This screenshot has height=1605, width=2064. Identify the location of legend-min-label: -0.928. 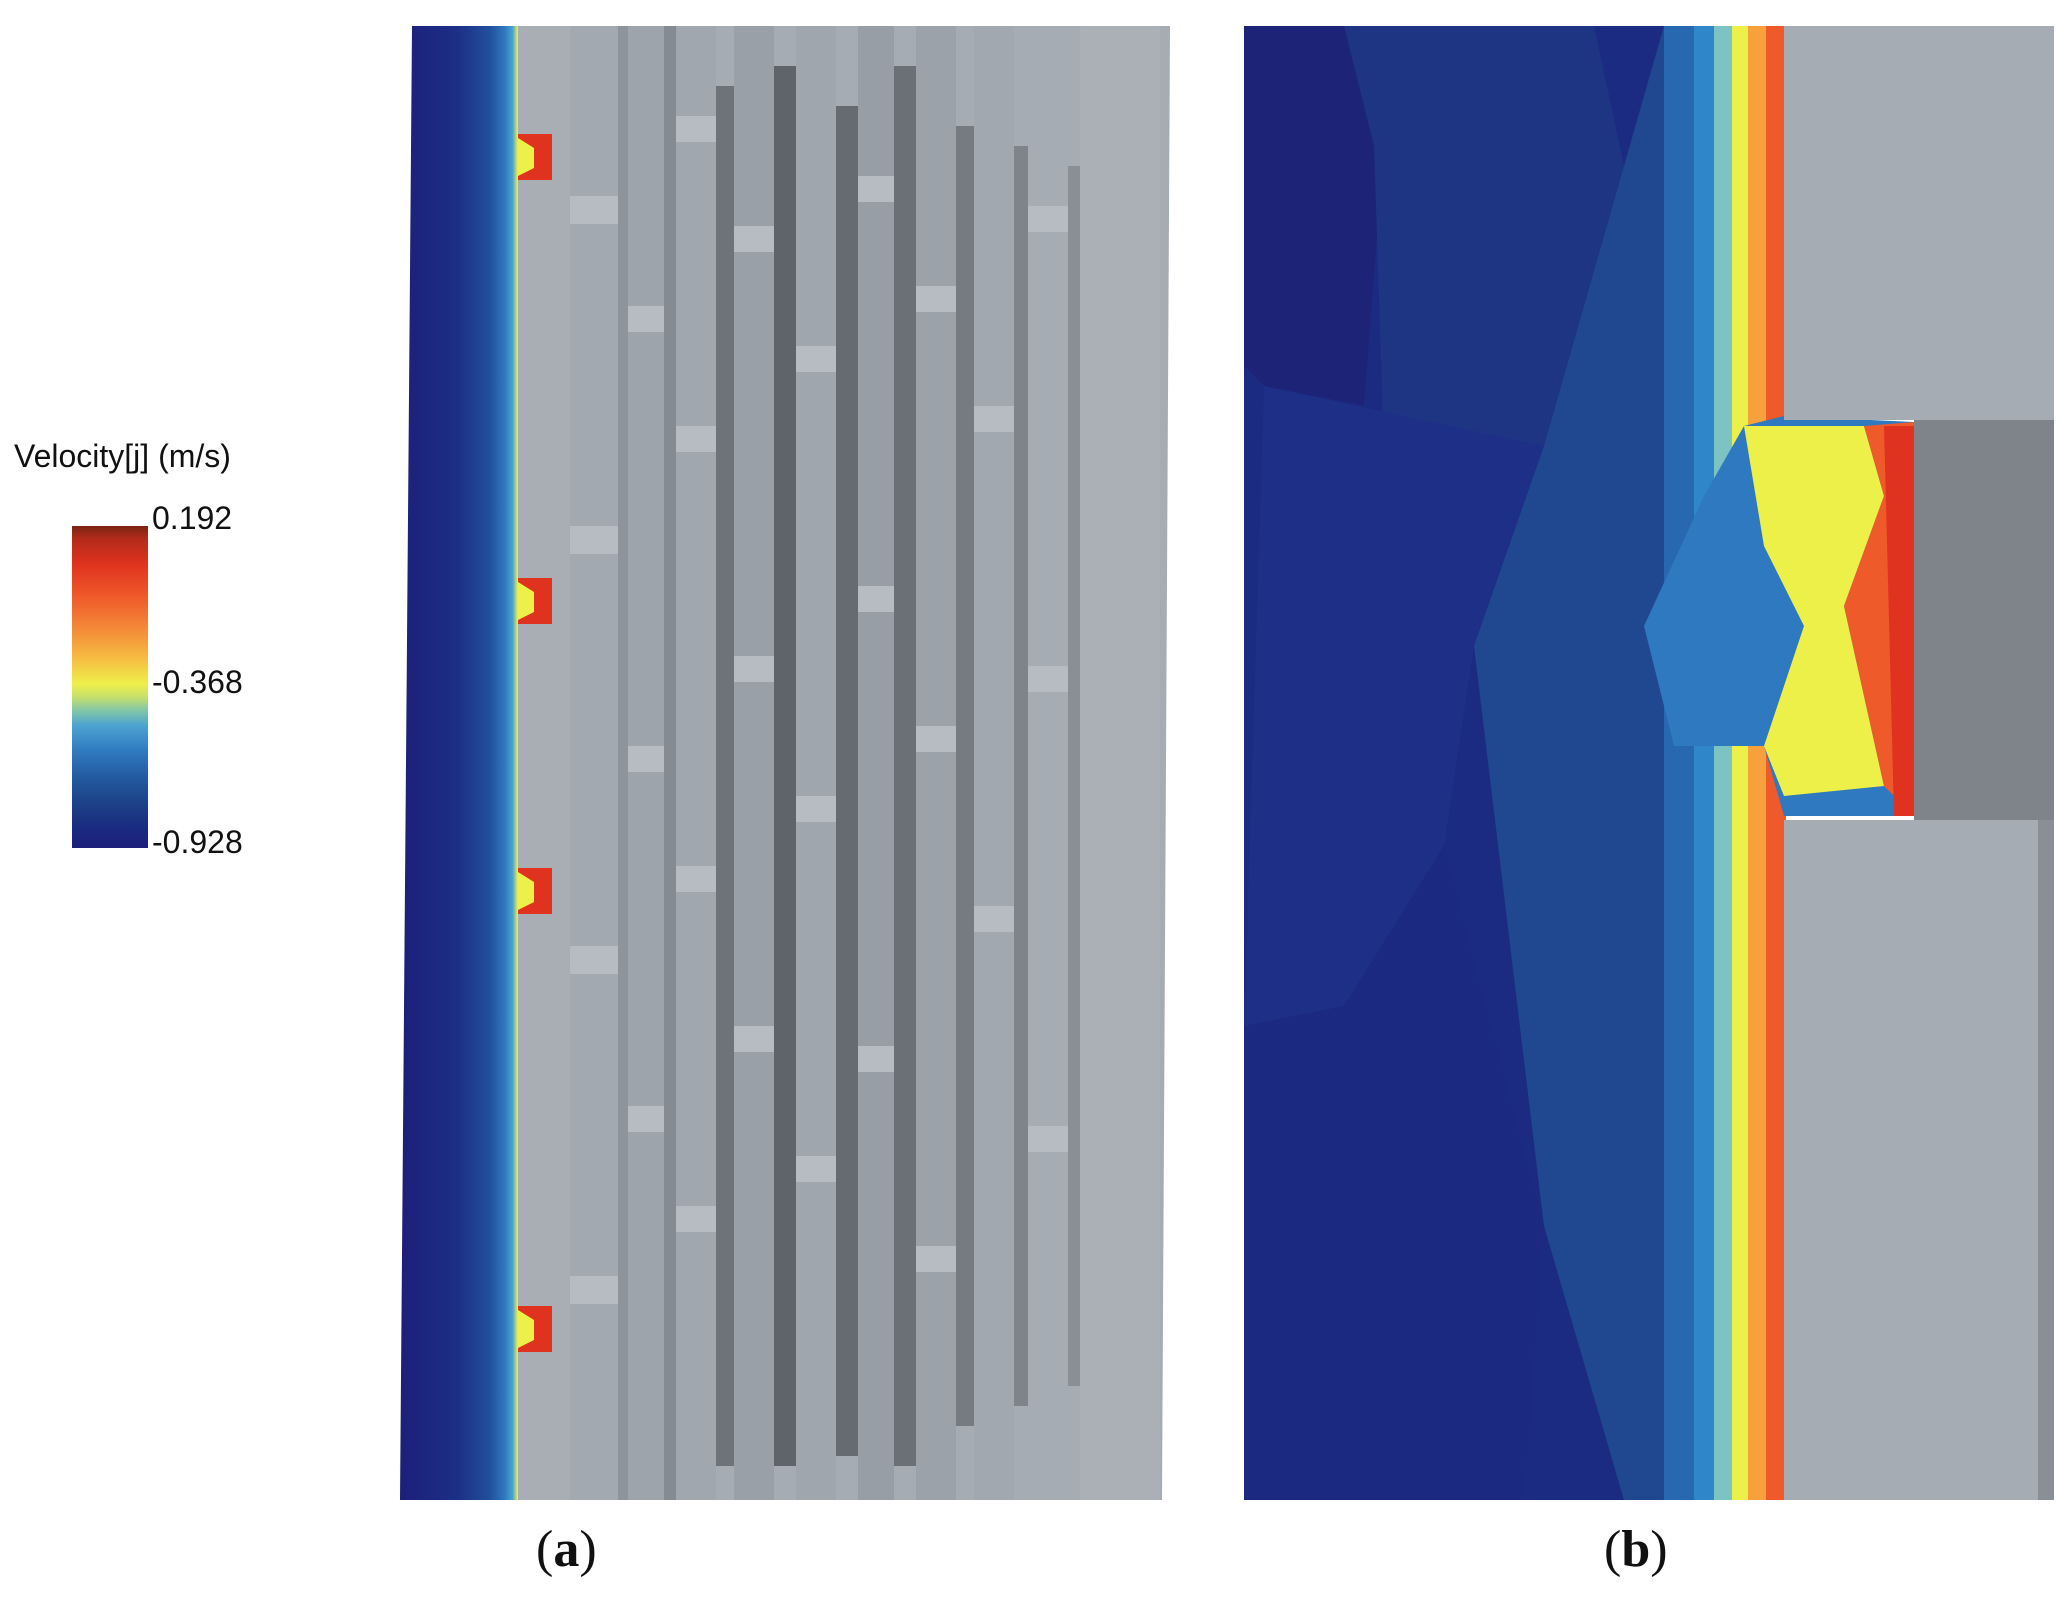
(197, 842).